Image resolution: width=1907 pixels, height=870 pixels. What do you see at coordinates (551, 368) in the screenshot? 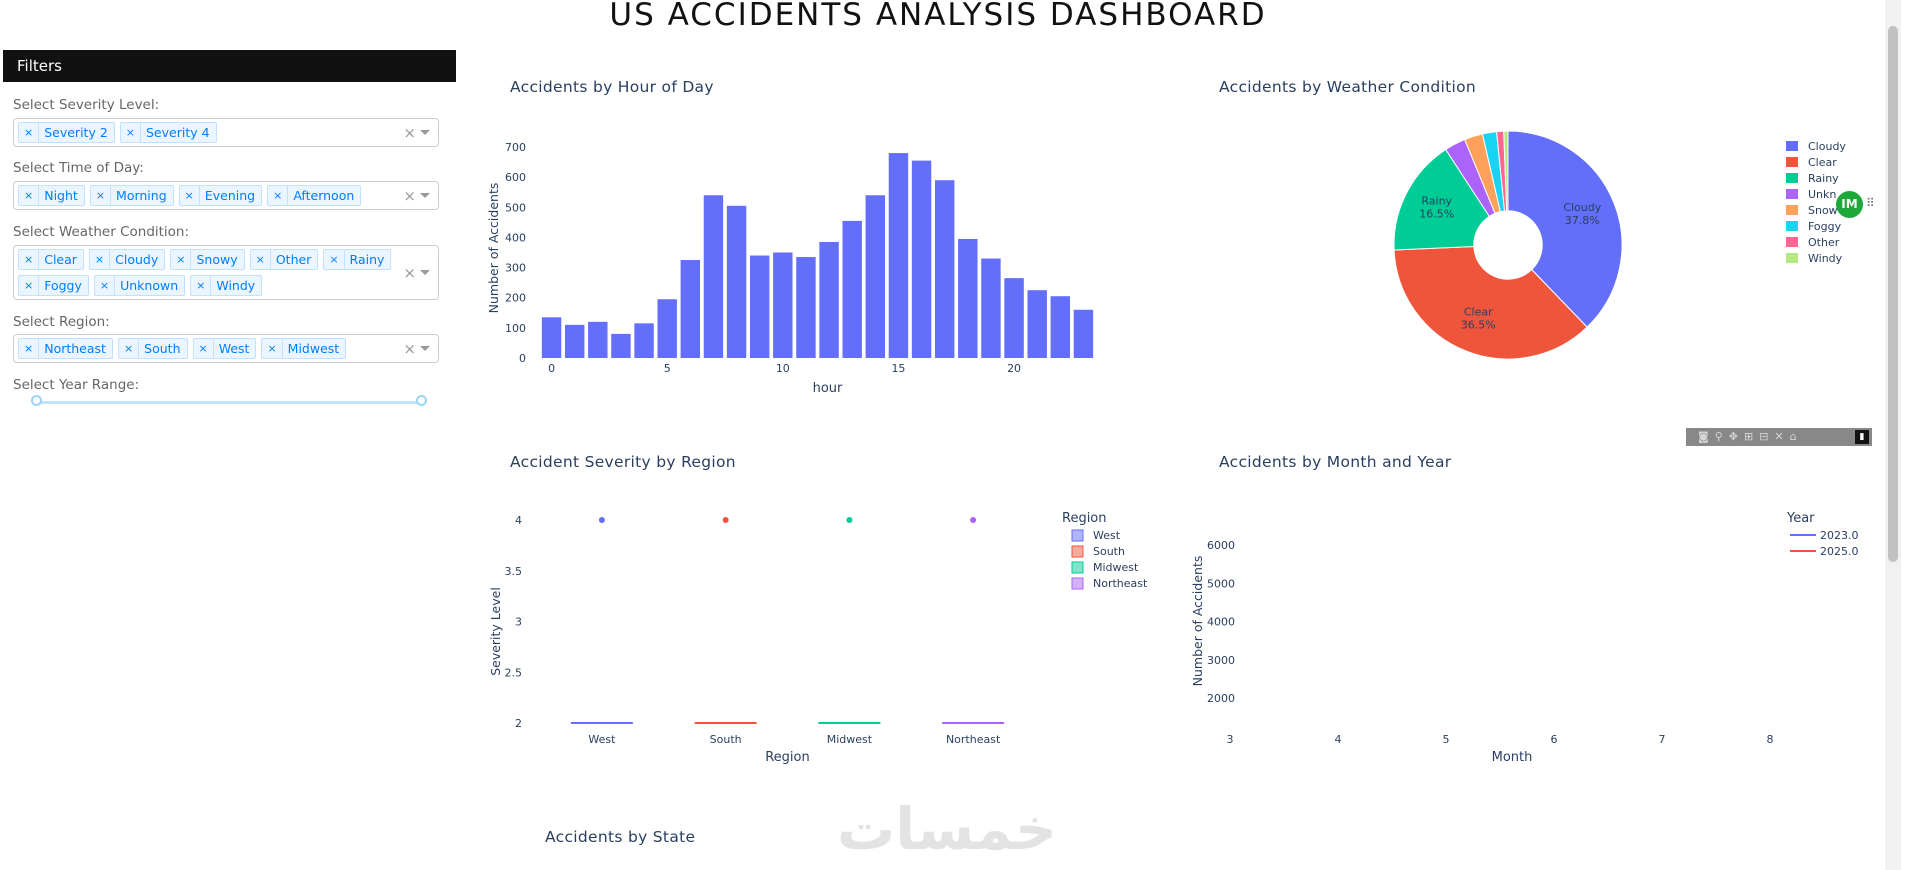
I see `x-tick-label: 0` at bounding box center [551, 368].